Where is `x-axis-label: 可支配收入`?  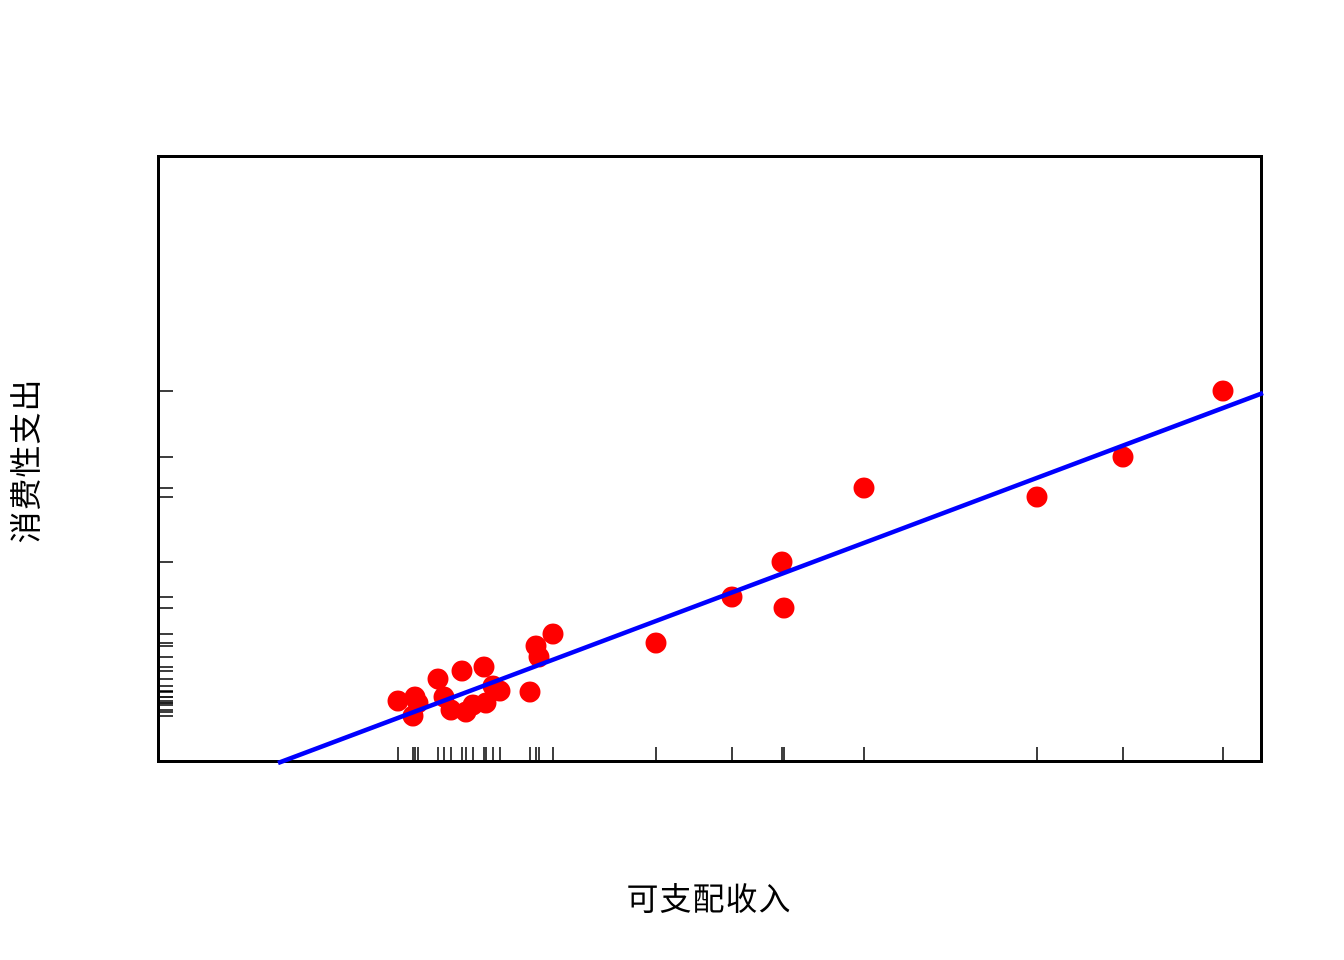
x-axis-label: 可支配收入 is located at coordinates (709, 899).